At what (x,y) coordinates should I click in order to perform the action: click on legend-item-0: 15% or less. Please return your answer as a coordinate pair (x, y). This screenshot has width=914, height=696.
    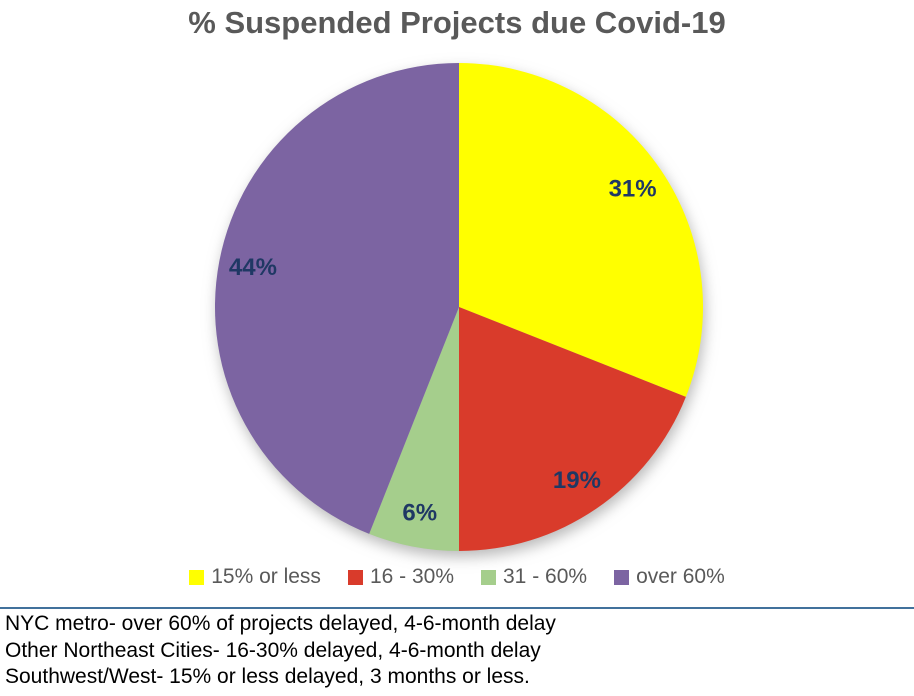
    Looking at the image, I should click on (255, 577).